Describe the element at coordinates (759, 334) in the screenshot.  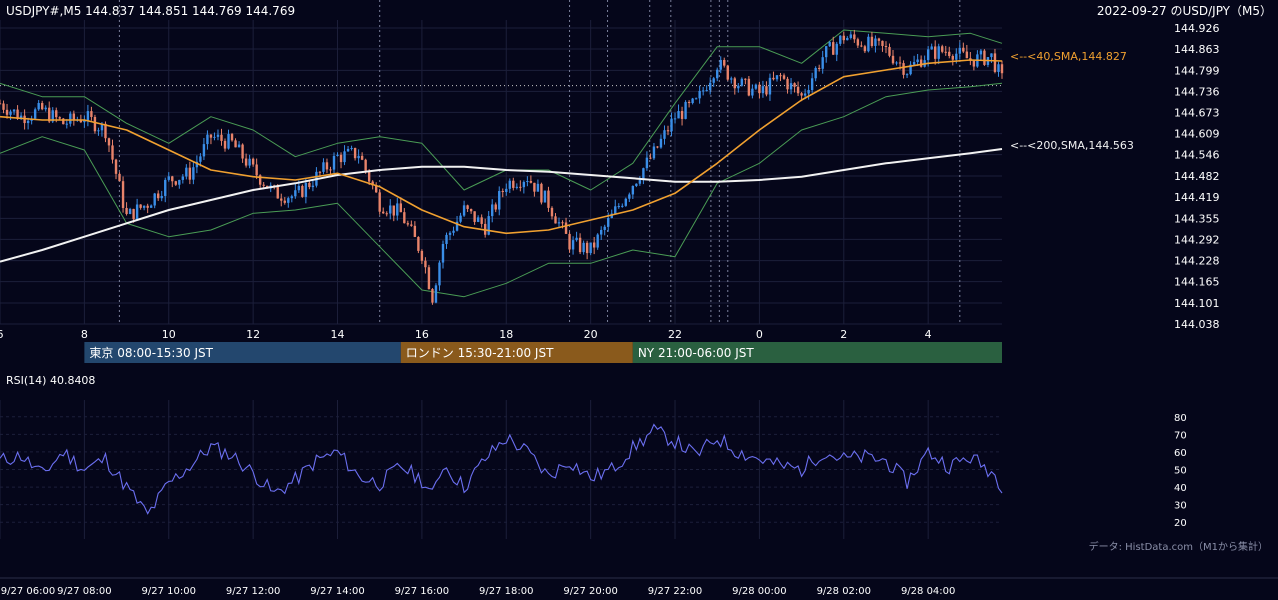
I see `price-x-tick-label: 0` at that location.